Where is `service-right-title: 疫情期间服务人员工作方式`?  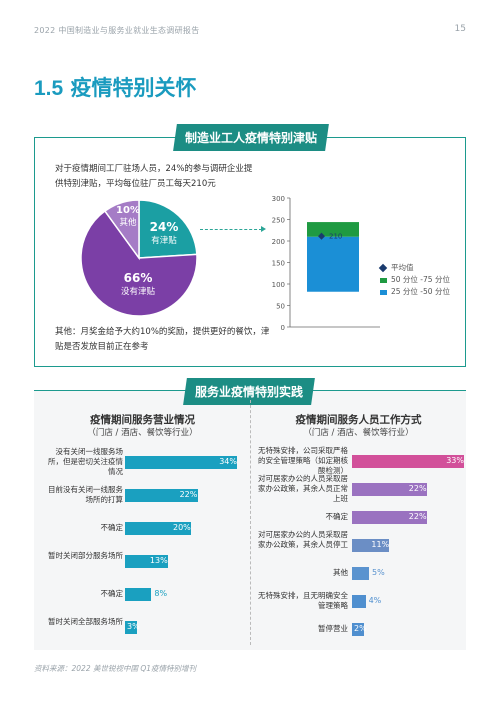 service-right-title: 疫情期间服务人员工作方式 is located at coordinates (358, 420).